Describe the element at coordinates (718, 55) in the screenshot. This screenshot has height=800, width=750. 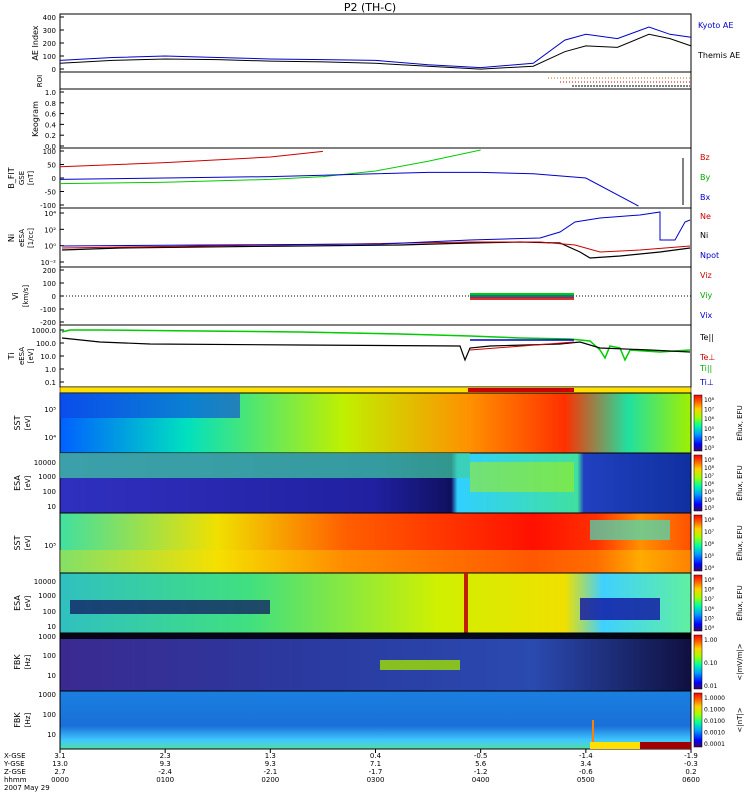
I see `ae-legend-themis: Themis AE` at that location.